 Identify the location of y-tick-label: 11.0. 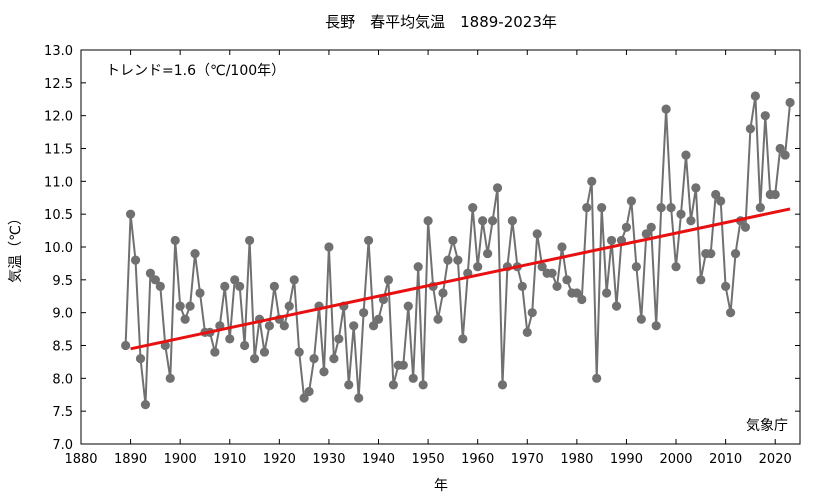
(58, 182).